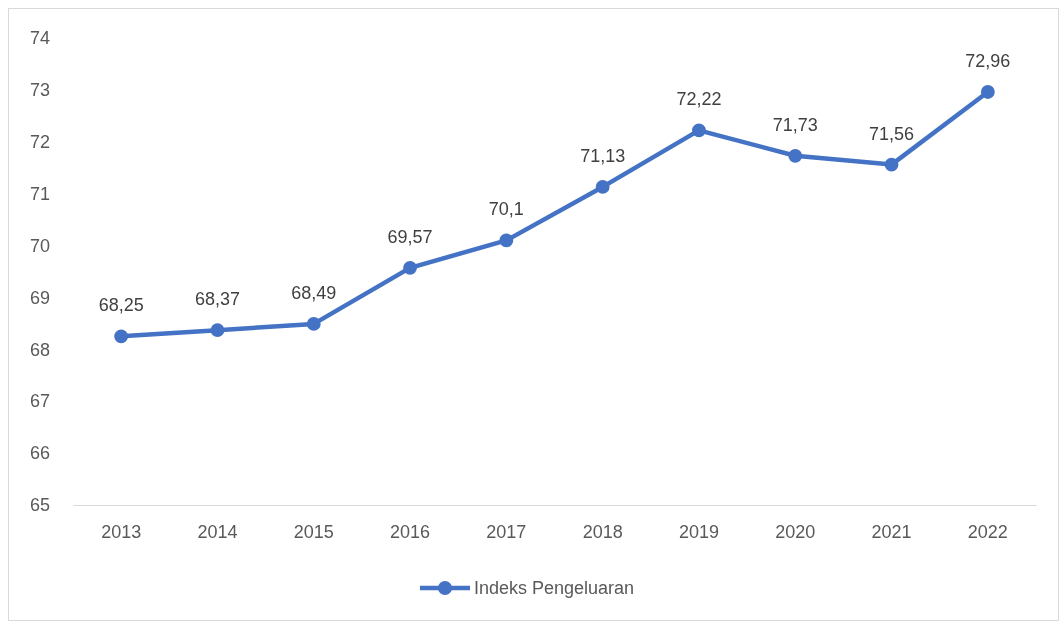 Image resolution: width=1059 pixels, height=621 pixels. What do you see at coordinates (39, 505) in the screenshot?
I see `y-tick-label: 65` at bounding box center [39, 505].